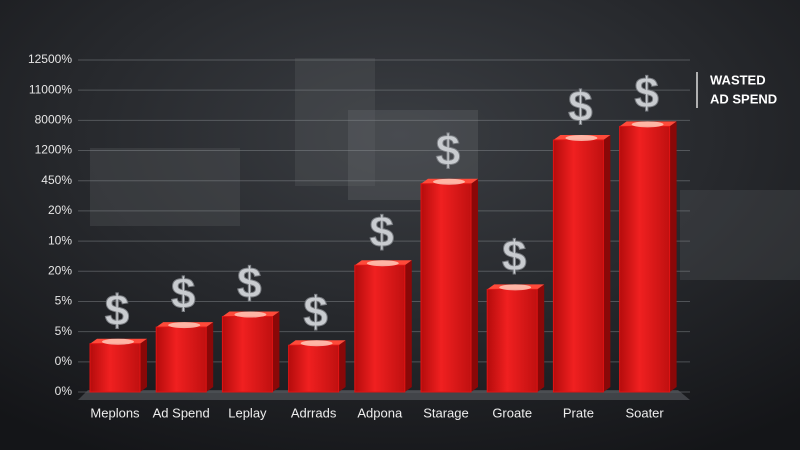 The width and height of the screenshot is (800, 450). What do you see at coordinates (181, 412) in the screenshot?
I see `x-tick-label: Ad Spend` at bounding box center [181, 412].